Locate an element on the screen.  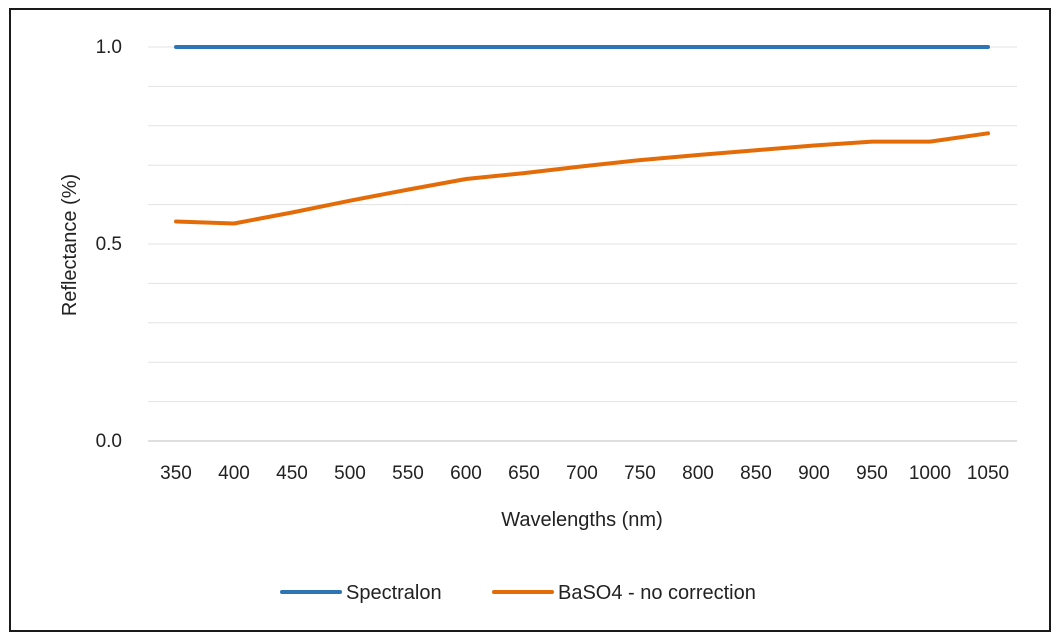
y-tick-label: 0.5 is located at coordinates (109, 244).